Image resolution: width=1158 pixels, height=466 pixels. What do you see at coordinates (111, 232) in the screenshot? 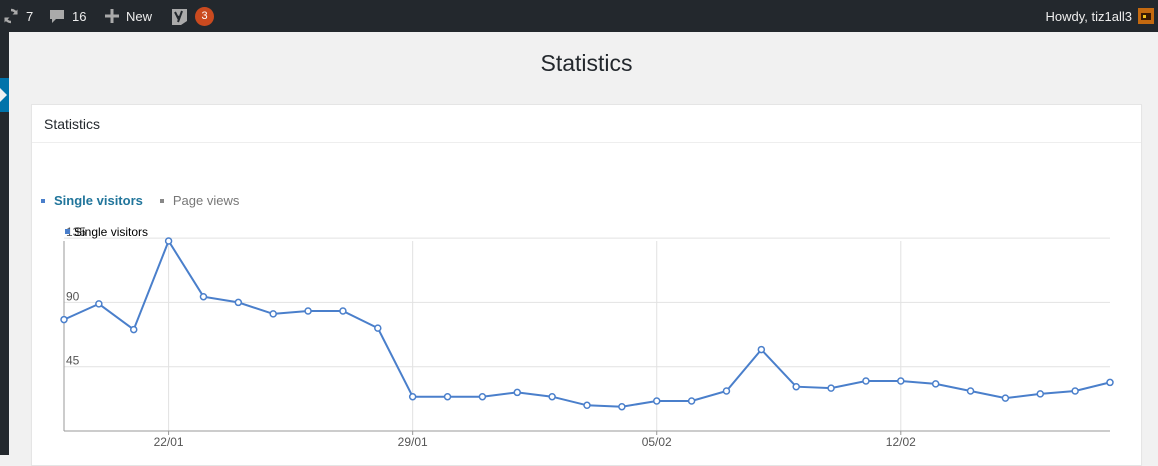
I see `legend-label: Single visitors` at bounding box center [111, 232].